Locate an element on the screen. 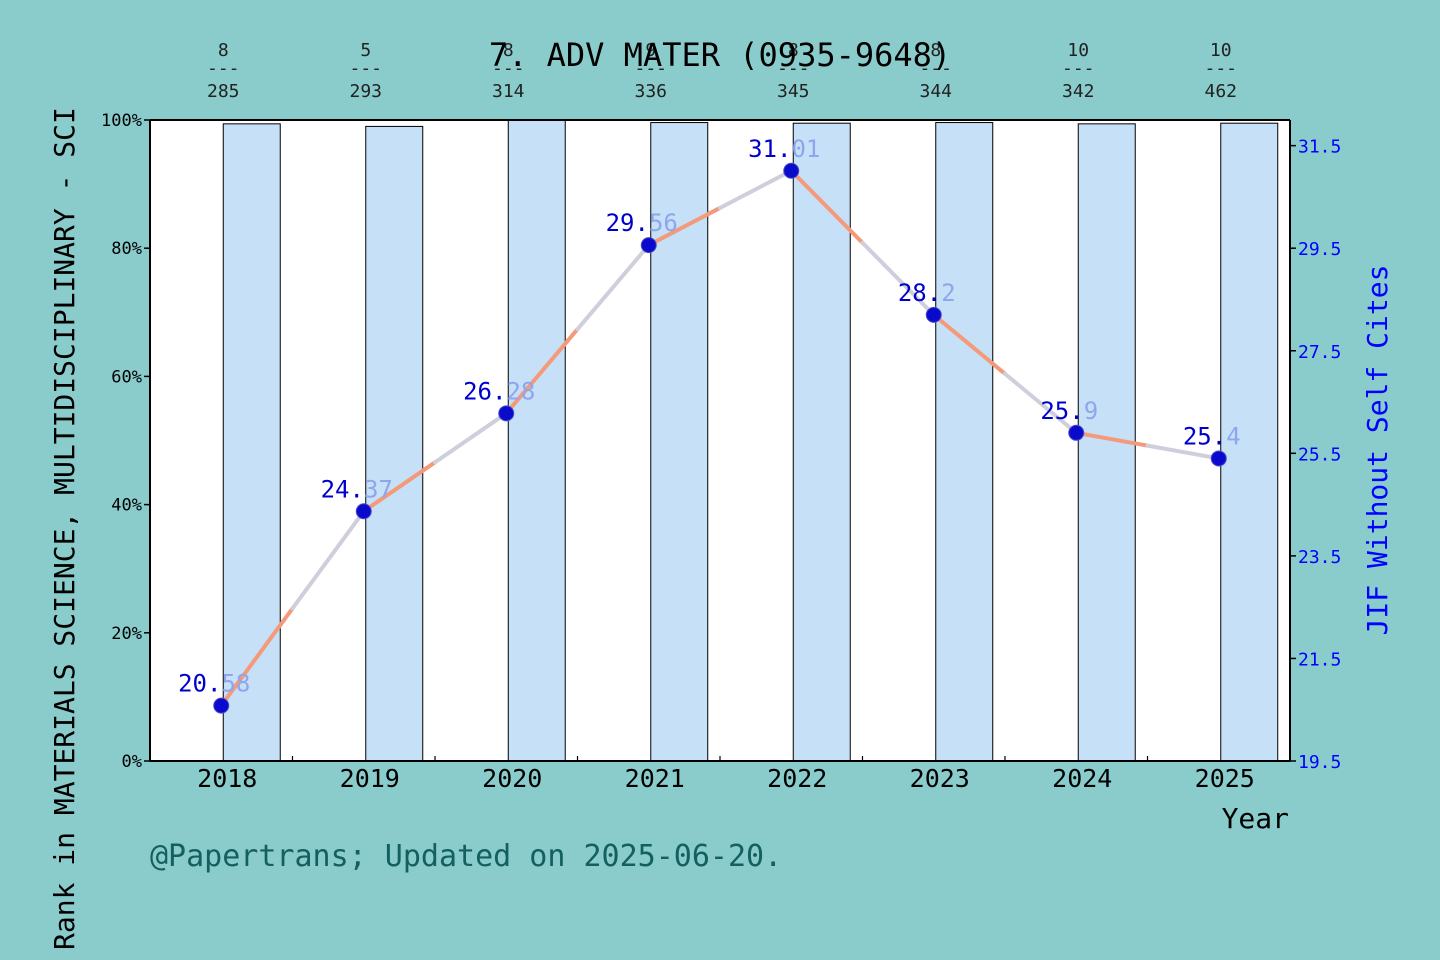  right-axis-label: JIF Without Self Cites is located at coordinates (1377, 450).